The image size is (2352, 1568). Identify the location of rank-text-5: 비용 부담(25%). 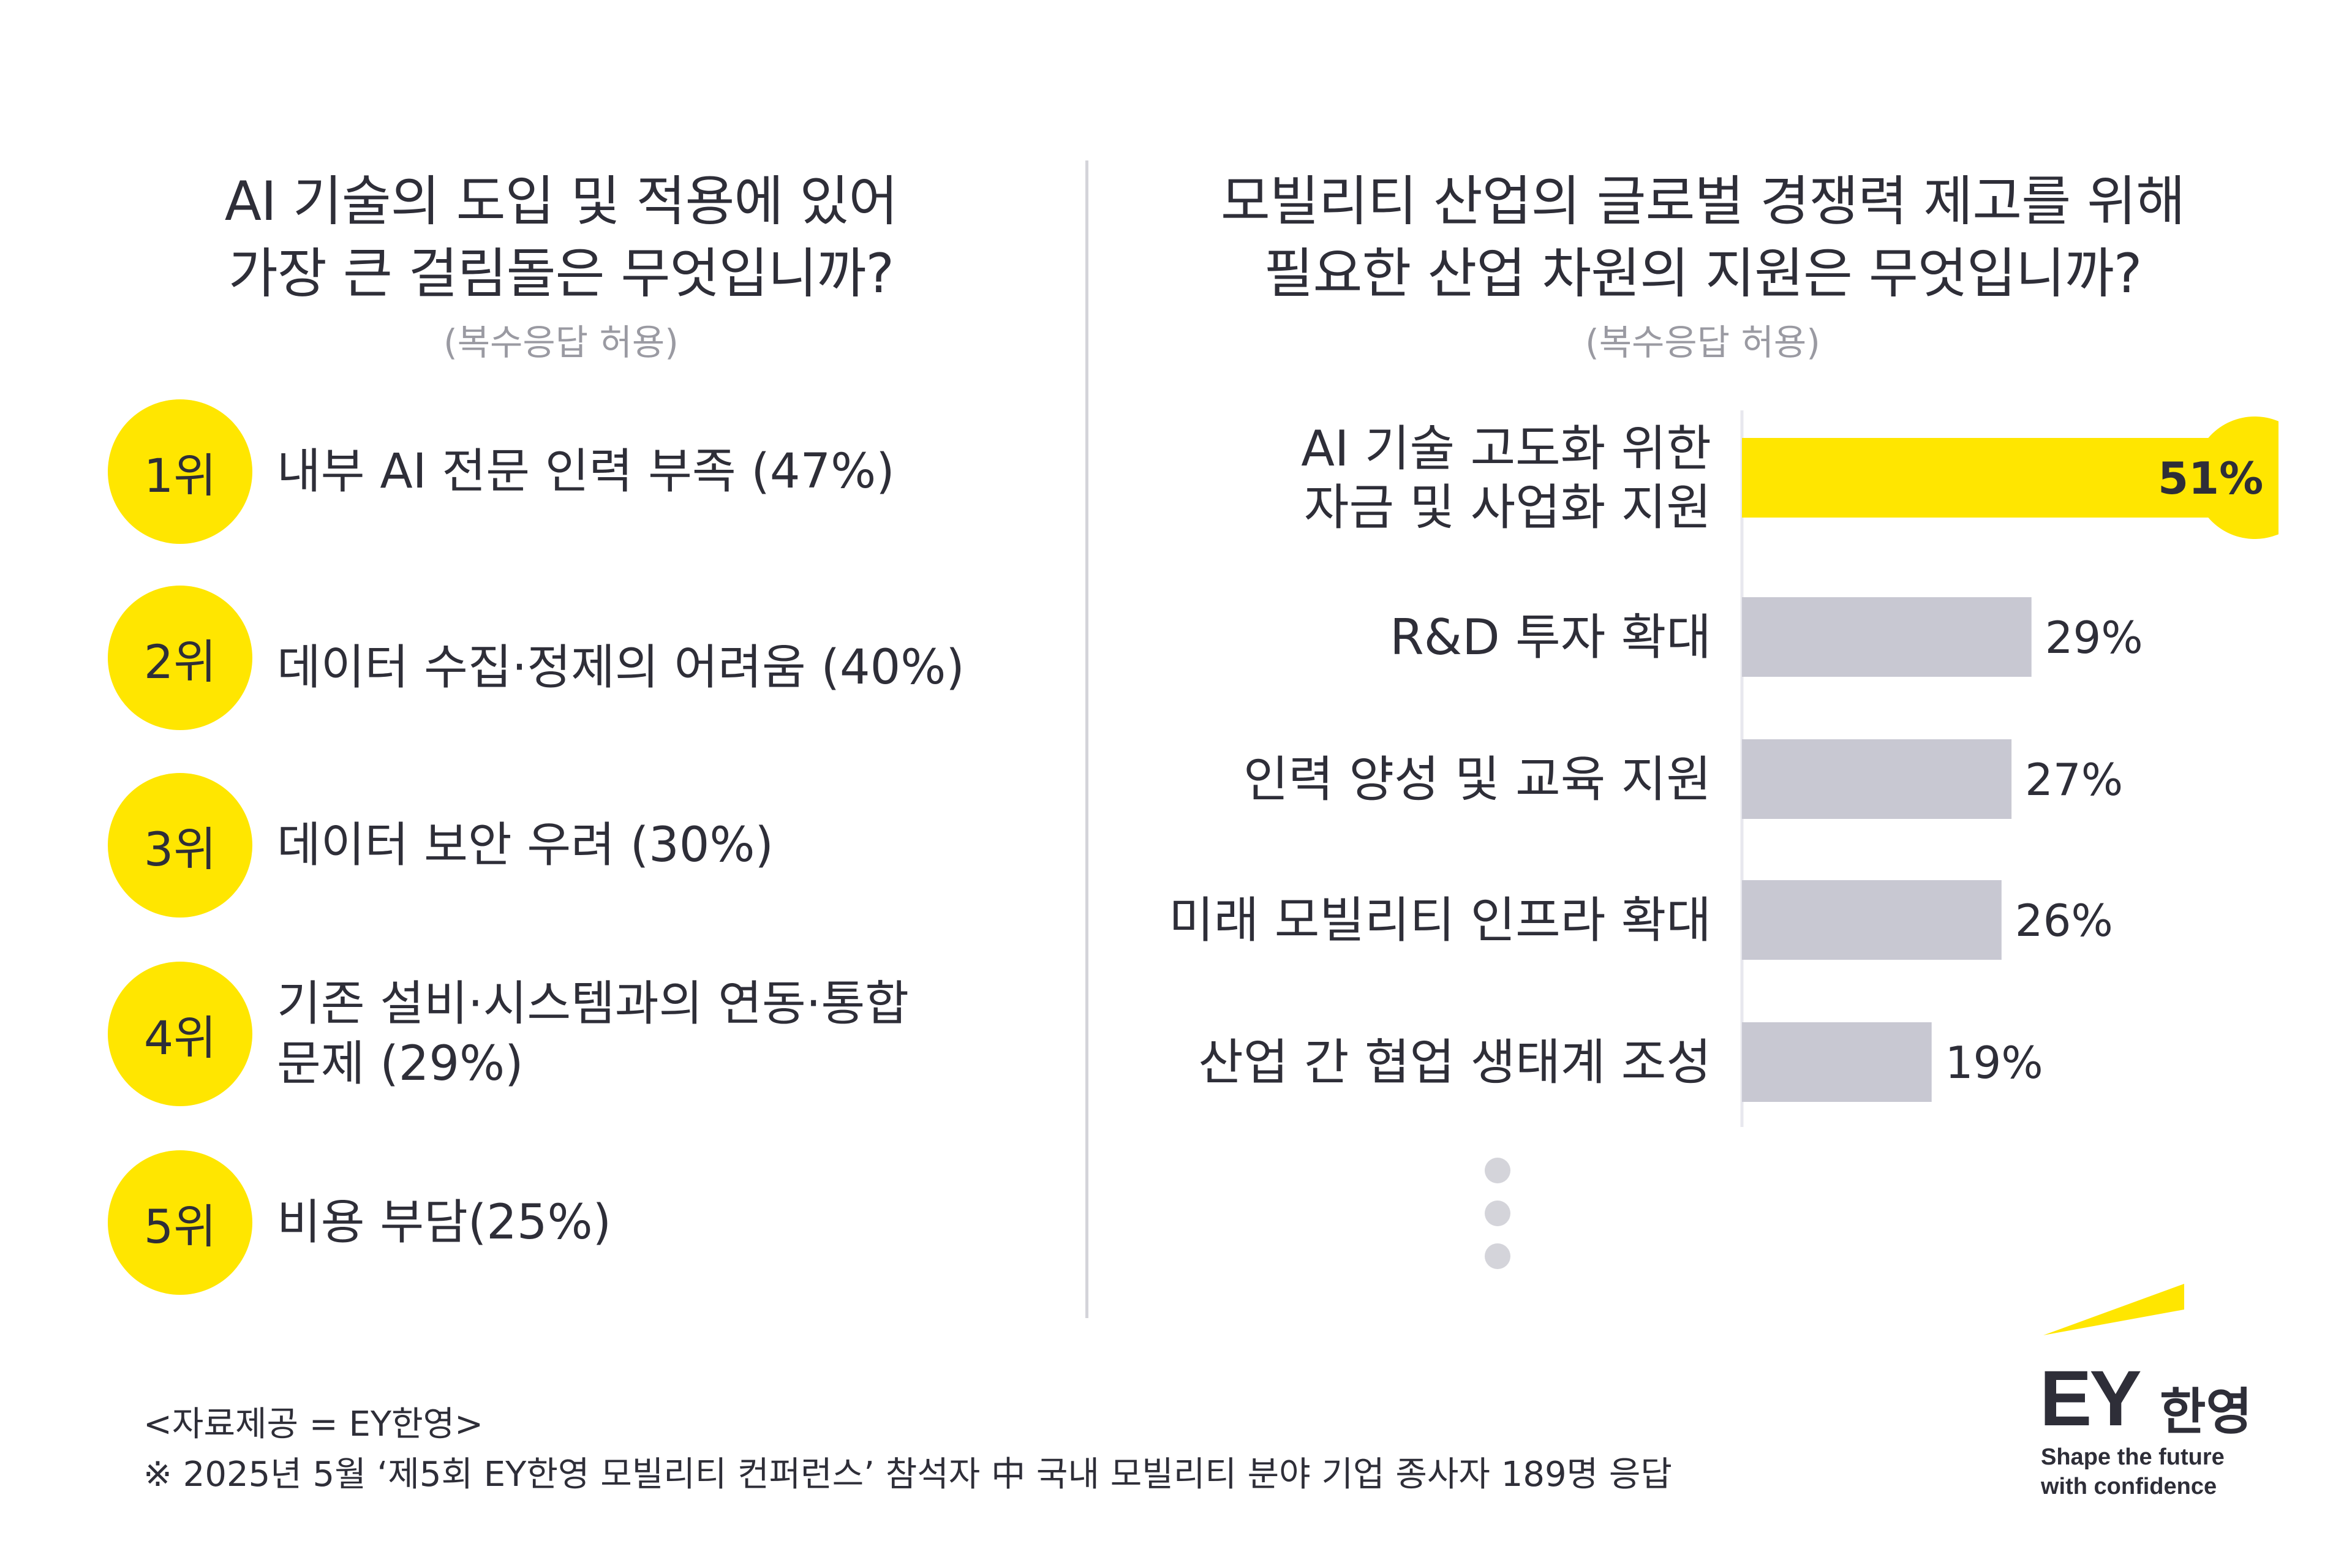
(445, 1222).